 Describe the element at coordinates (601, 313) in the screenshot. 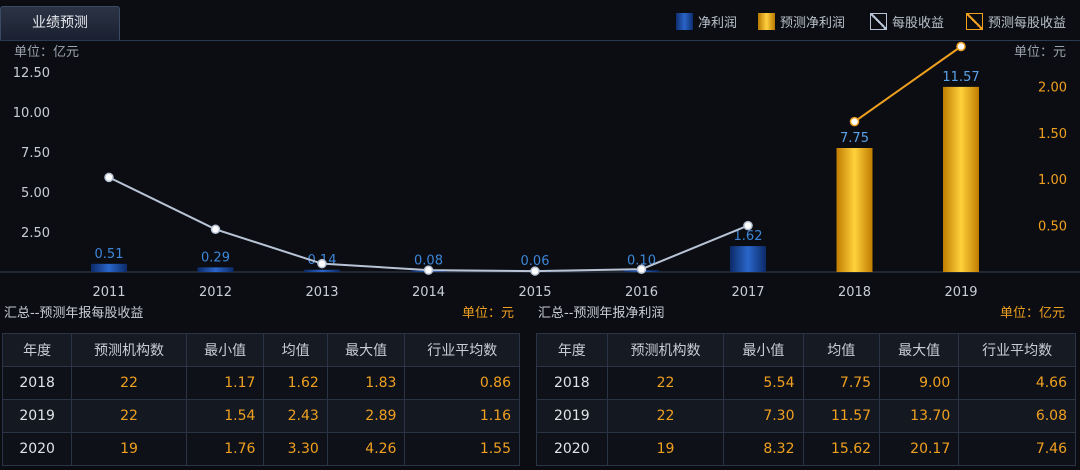

I see `profit-summary-title: 汇总--预测年报净利润` at that location.